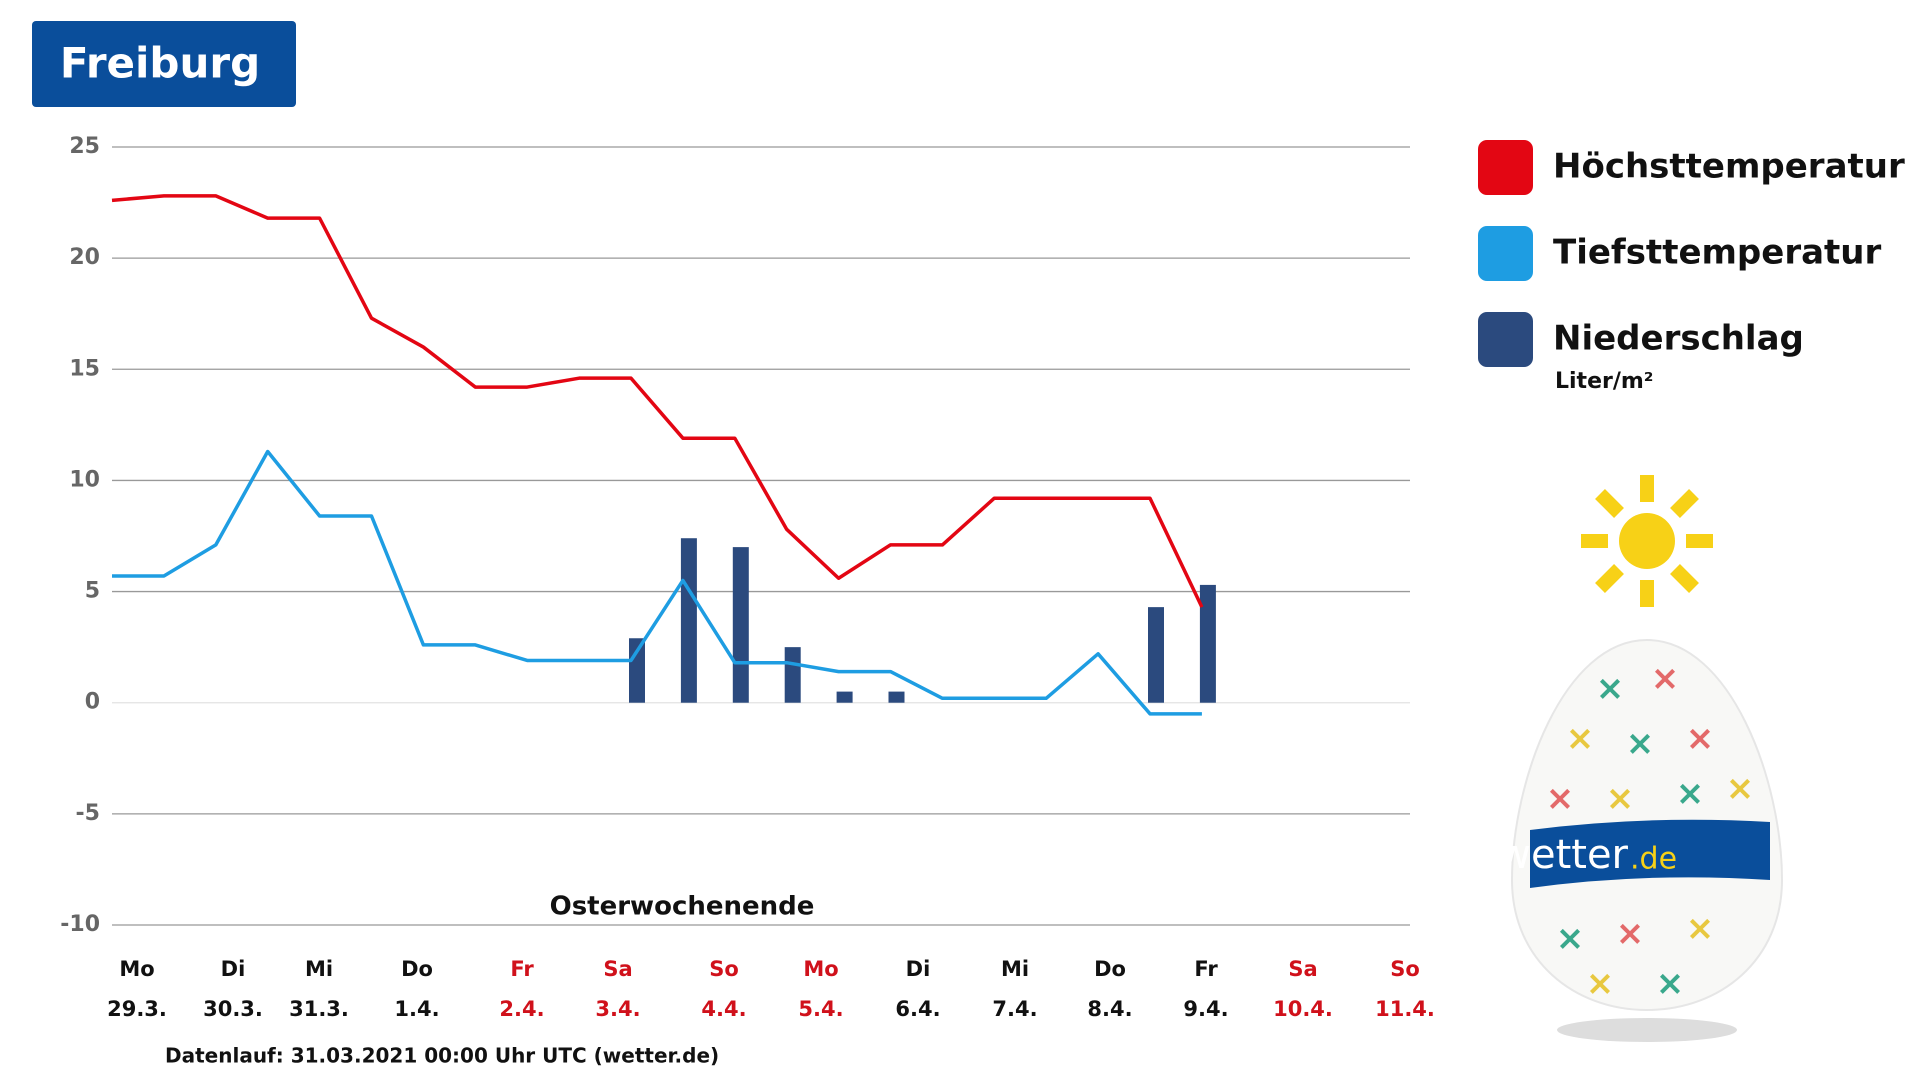  Describe the element at coordinates (1405, 1009) in the screenshot. I see `x-date-label: 11.4.` at that location.